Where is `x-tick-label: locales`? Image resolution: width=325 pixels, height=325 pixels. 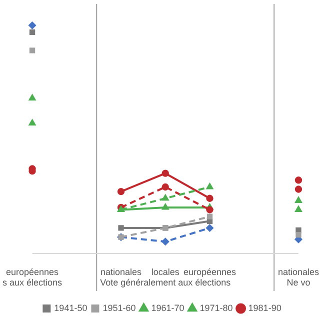 x-tick-label: locales is located at coordinates (165, 271).